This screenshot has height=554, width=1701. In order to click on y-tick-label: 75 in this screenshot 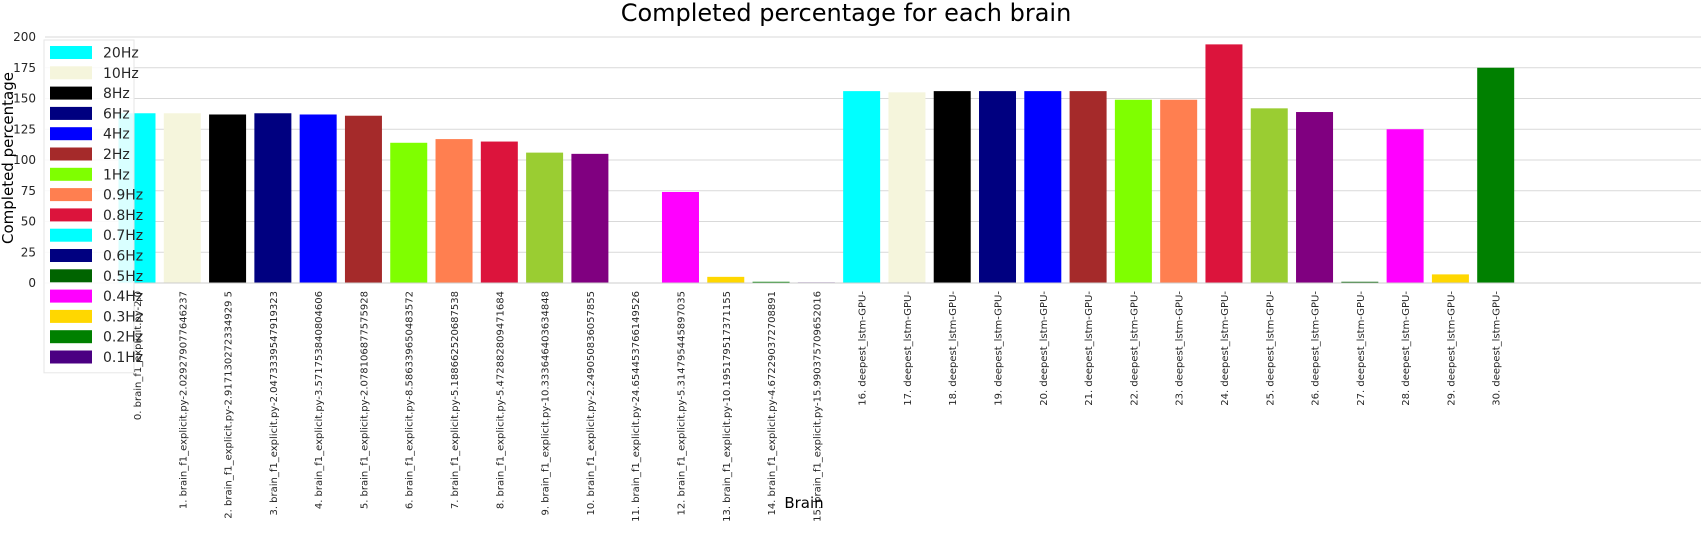, I will do `click(28, 191)`.